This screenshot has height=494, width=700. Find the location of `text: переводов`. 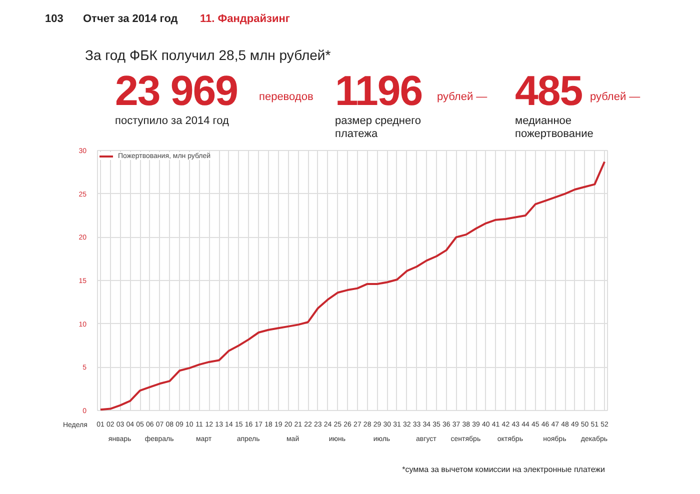

text: переводов is located at coordinates (286, 97).